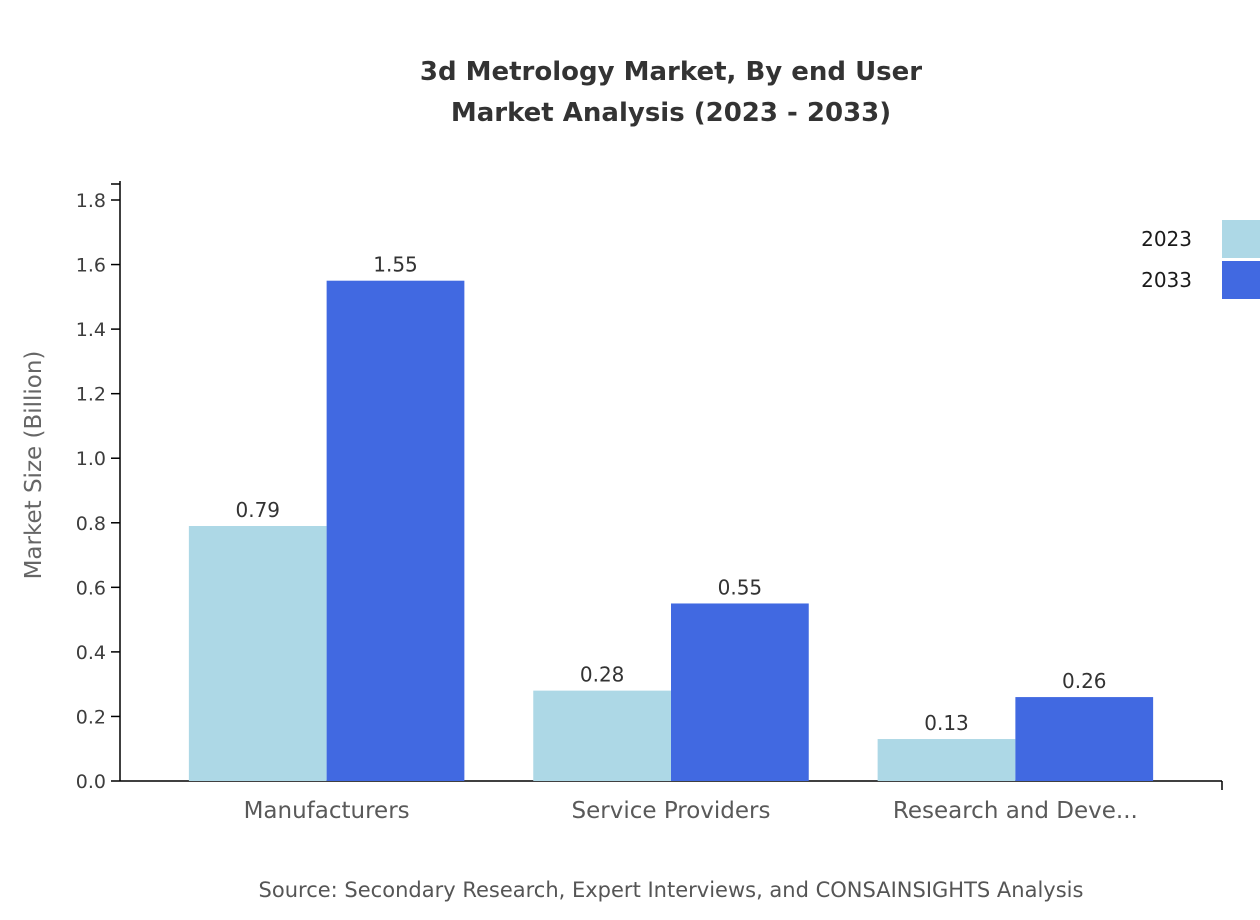  What do you see at coordinates (91, 330) in the screenshot?
I see `y-tick-label: 1.4` at bounding box center [91, 330].